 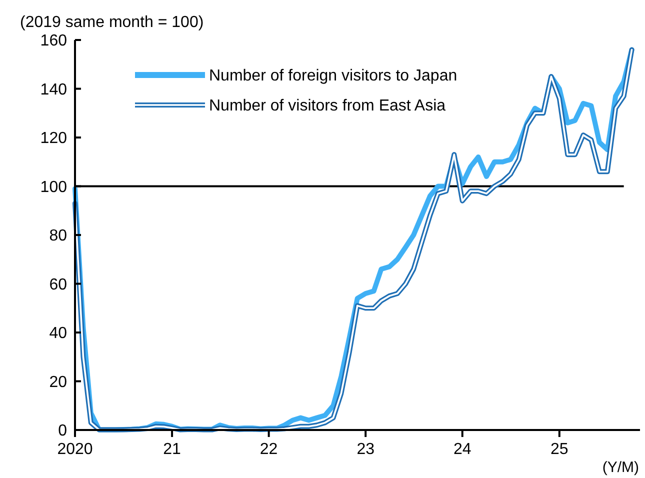 What do you see at coordinates (58, 236) in the screenshot?
I see `y-tick-label: 80` at bounding box center [58, 236].